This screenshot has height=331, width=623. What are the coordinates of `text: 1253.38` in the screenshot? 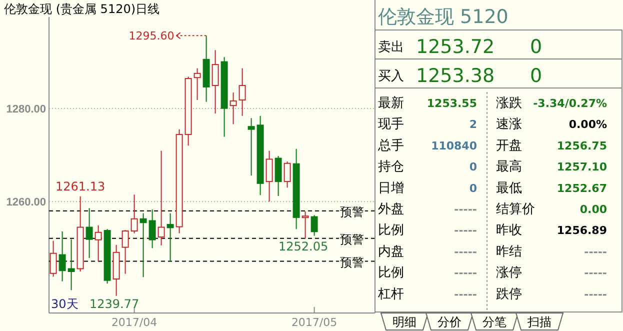 It's located at (455, 76).